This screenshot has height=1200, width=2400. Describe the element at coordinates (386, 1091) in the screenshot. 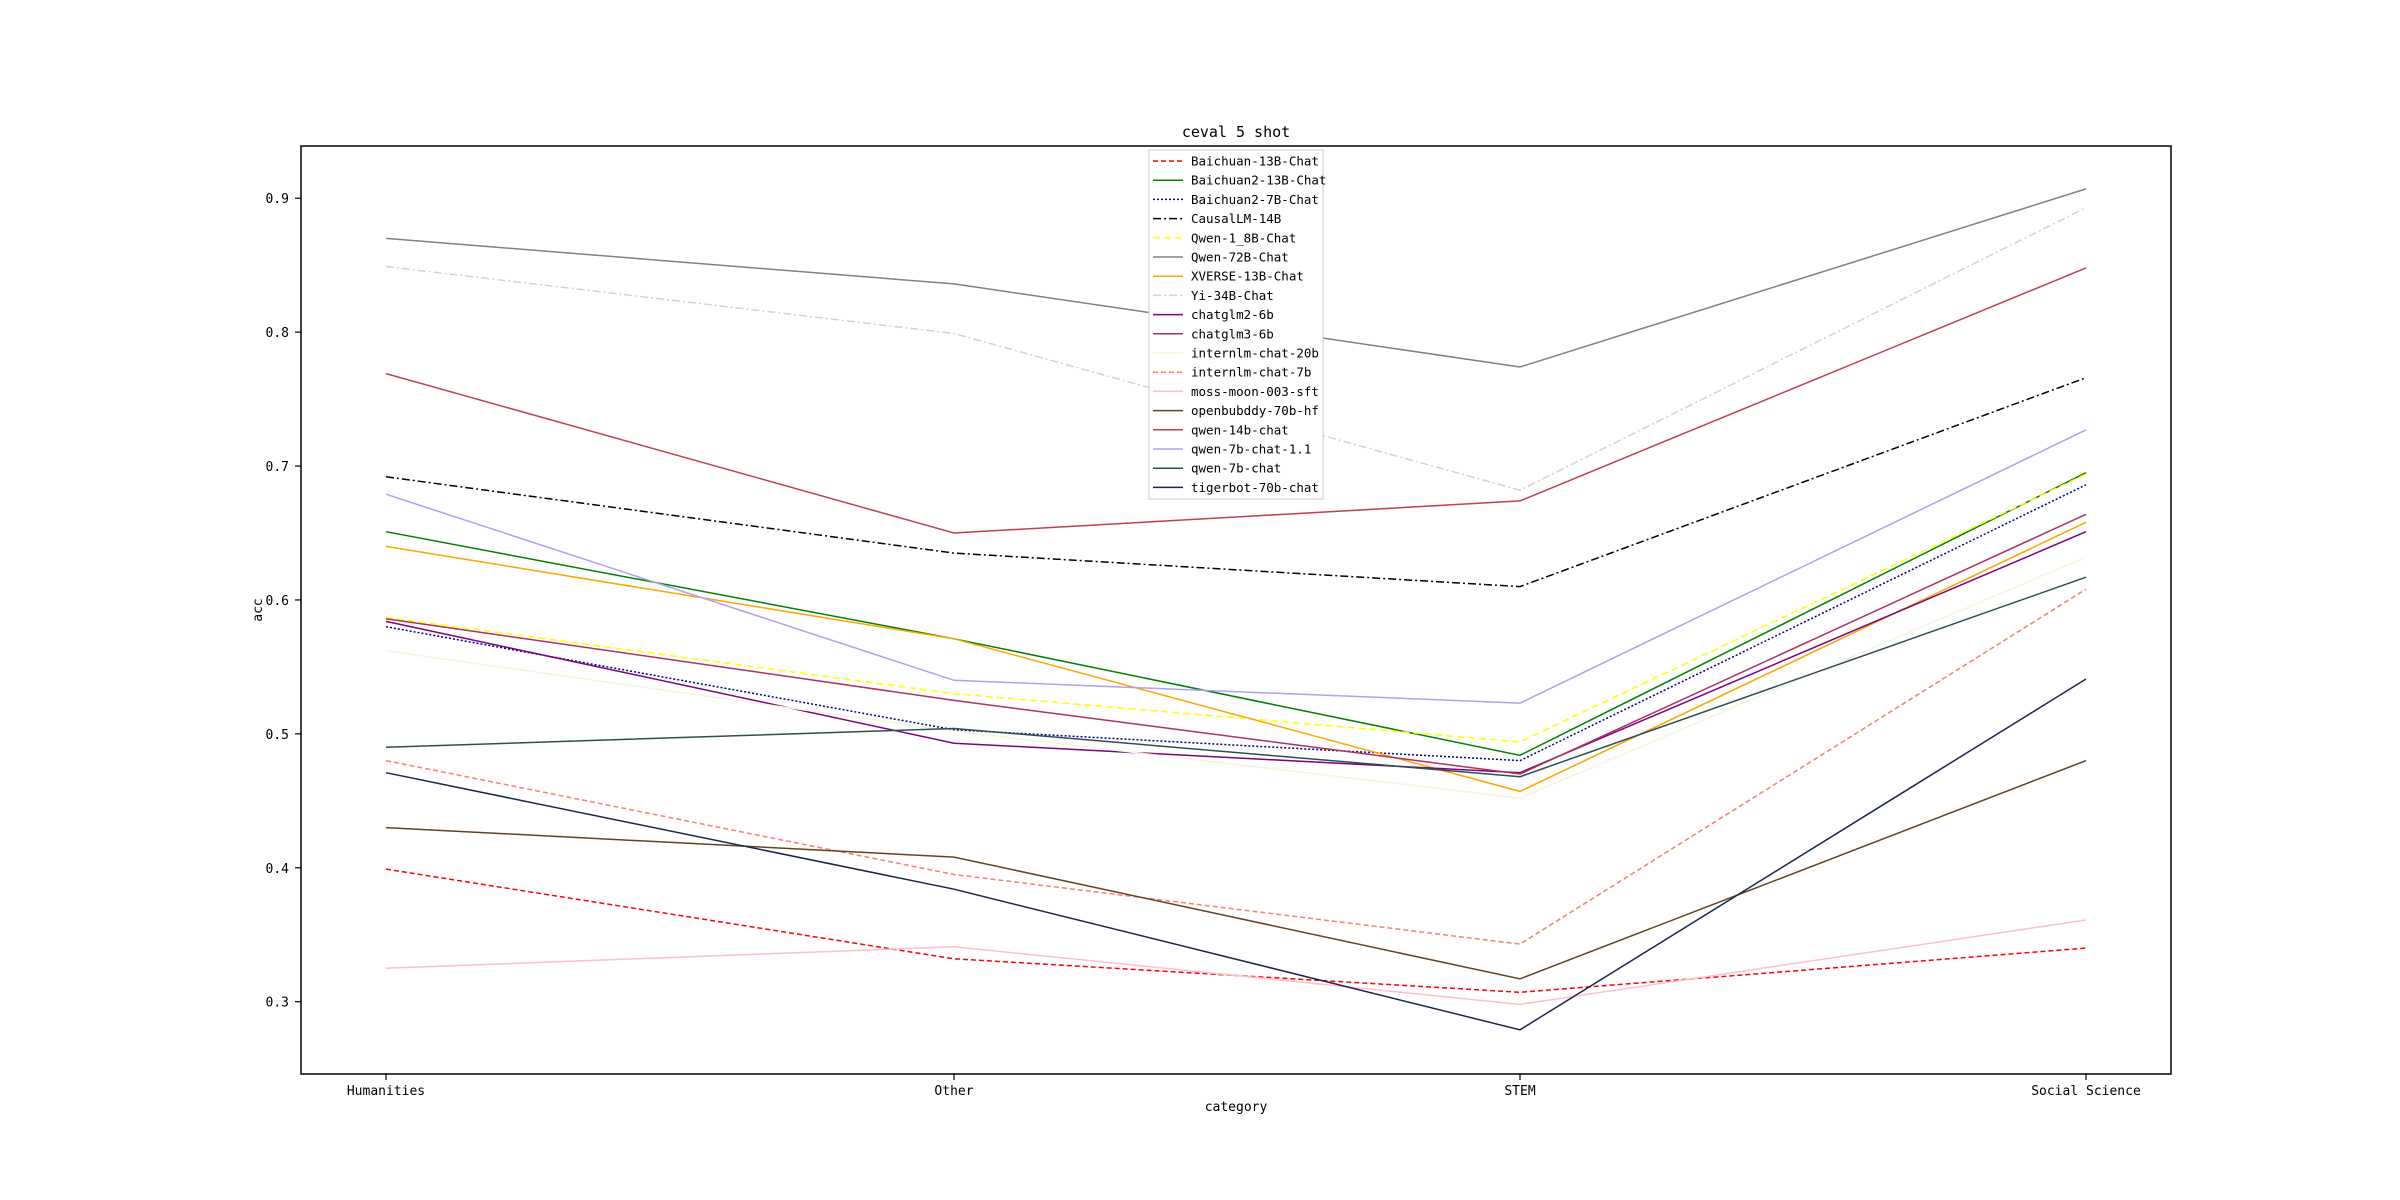

I see `x-tick-label: Humanities` at that location.